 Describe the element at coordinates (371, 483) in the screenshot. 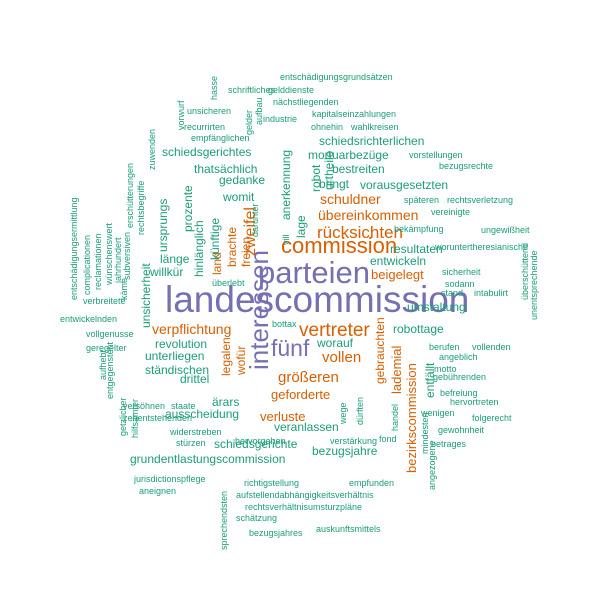

I see `word-empfunden: empfunden` at that location.